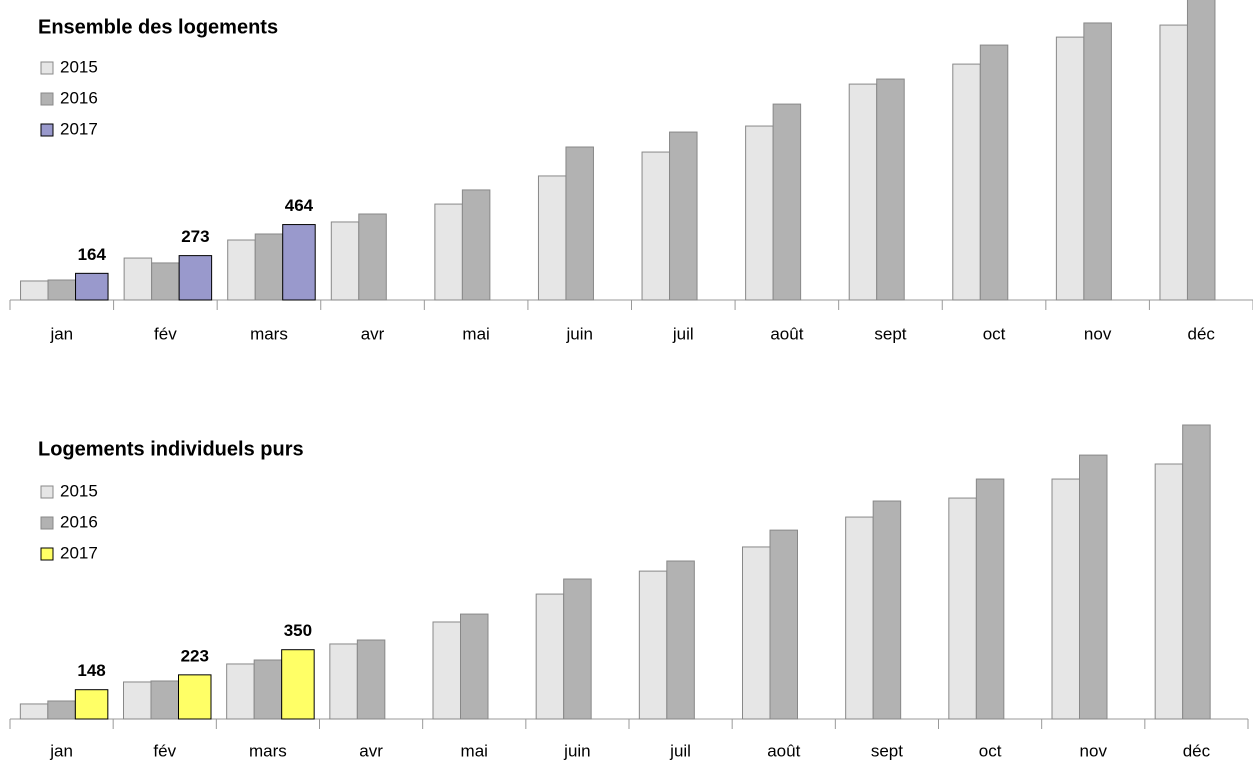 The image size is (1253, 762). What do you see at coordinates (158, 27) in the screenshot?
I see `chart-title: Ensemble des logements` at bounding box center [158, 27].